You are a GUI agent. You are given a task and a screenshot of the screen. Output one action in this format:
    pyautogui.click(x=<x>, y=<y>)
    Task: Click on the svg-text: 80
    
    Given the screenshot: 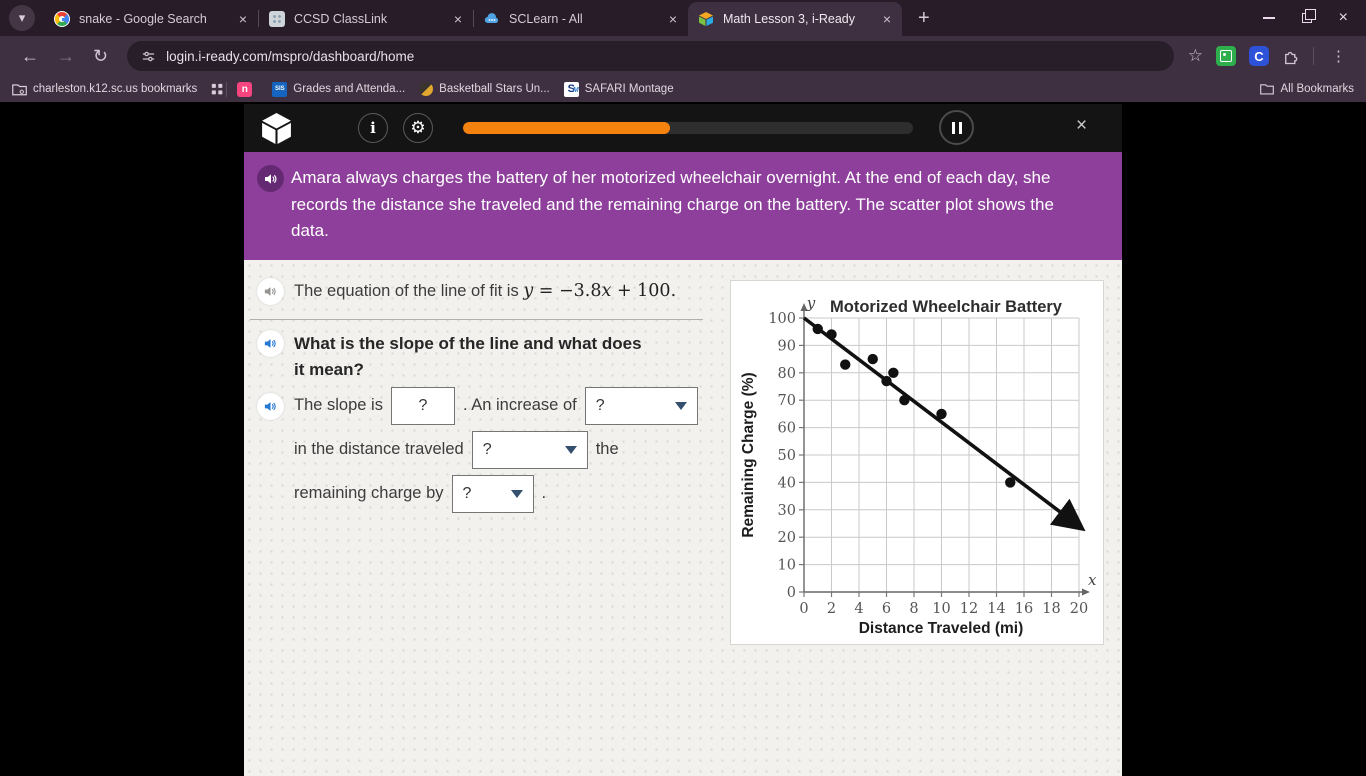 What is the action you would take?
    pyautogui.click(x=787, y=373)
    